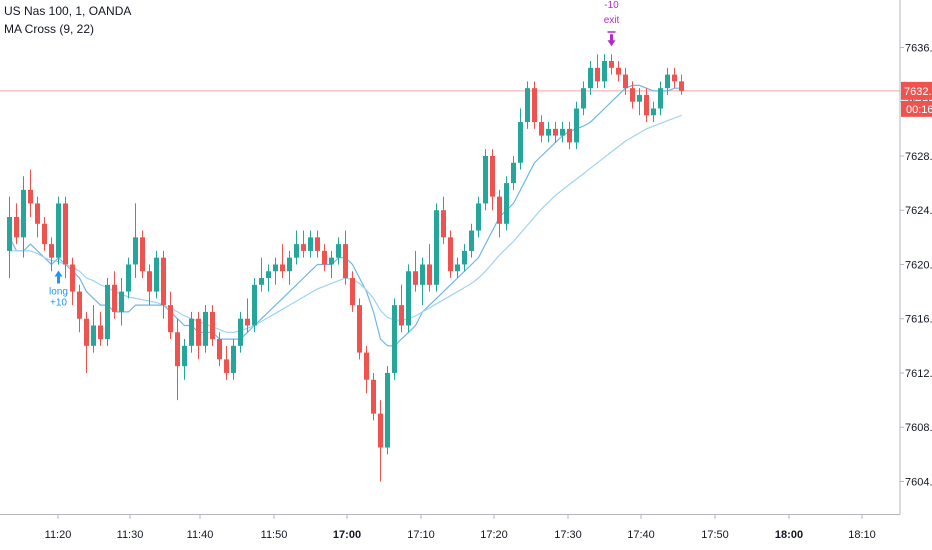 The image size is (932, 550). Describe the element at coordinates (450, 532) in the screenshot. I see `time-axis-panel` at that location.